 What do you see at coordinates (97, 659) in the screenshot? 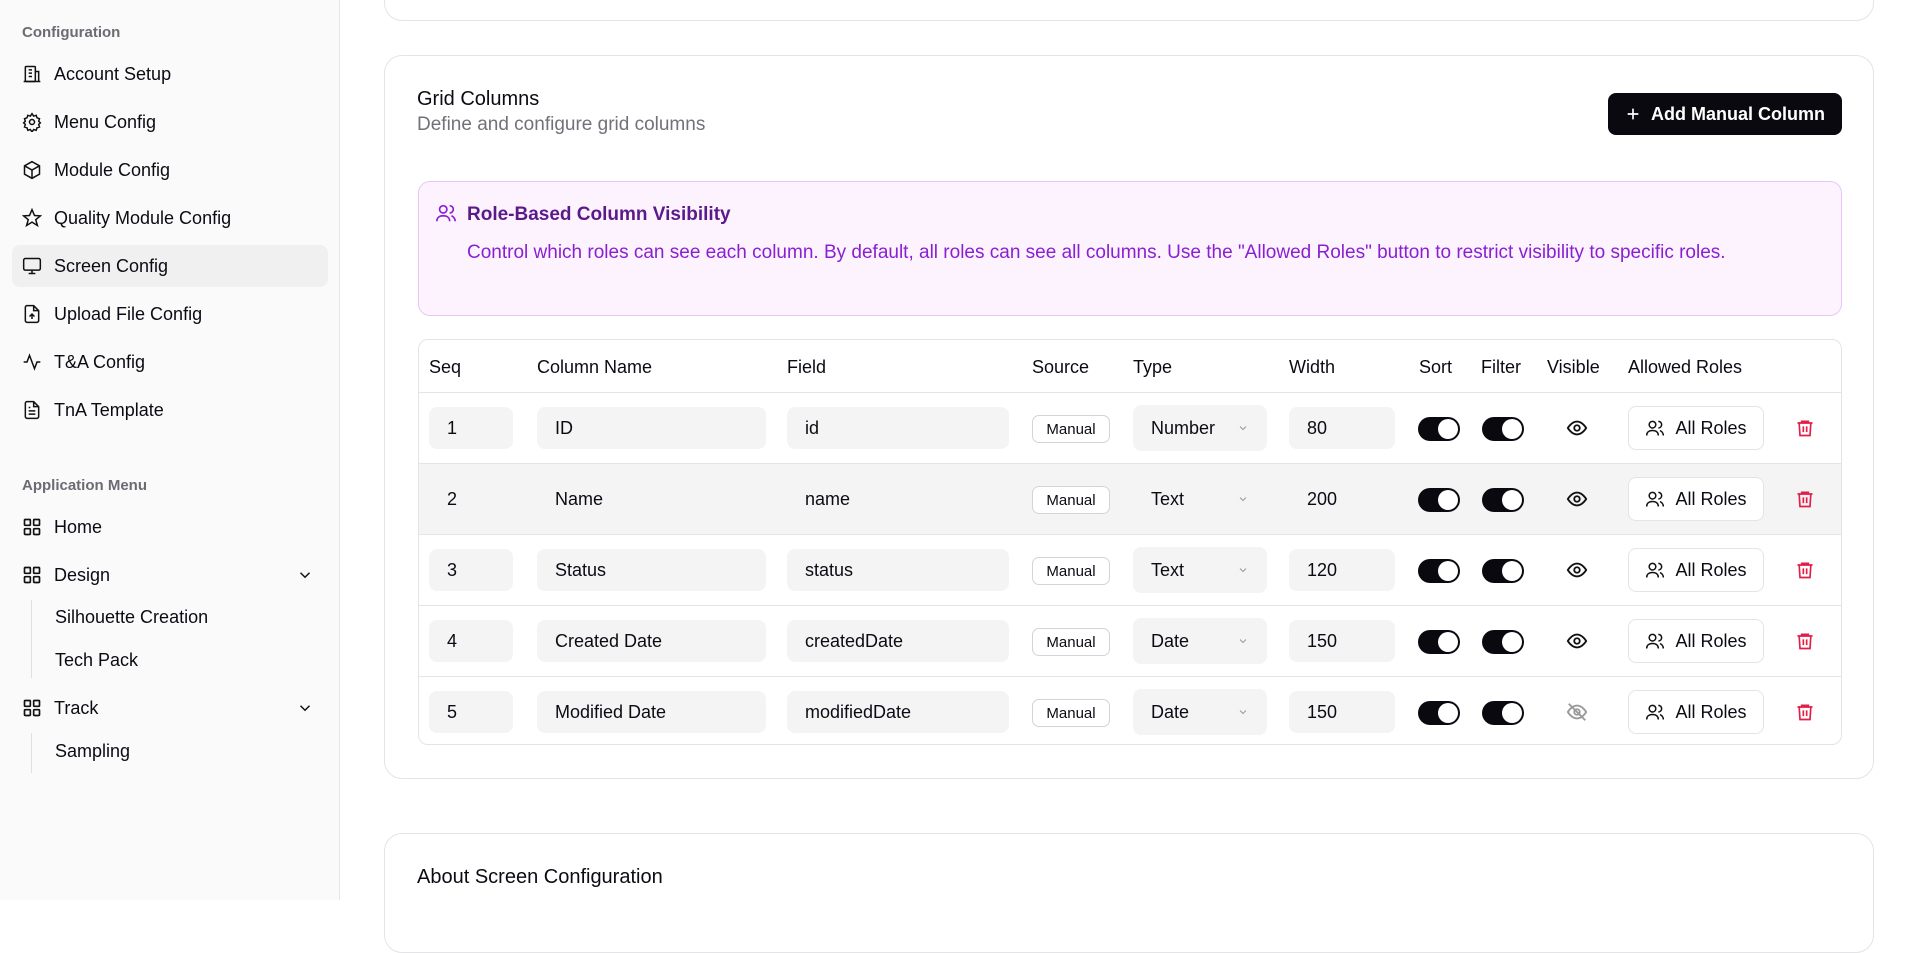
I see `sidebar-subitem: Tech Pack` at bounding box center [97, 659].